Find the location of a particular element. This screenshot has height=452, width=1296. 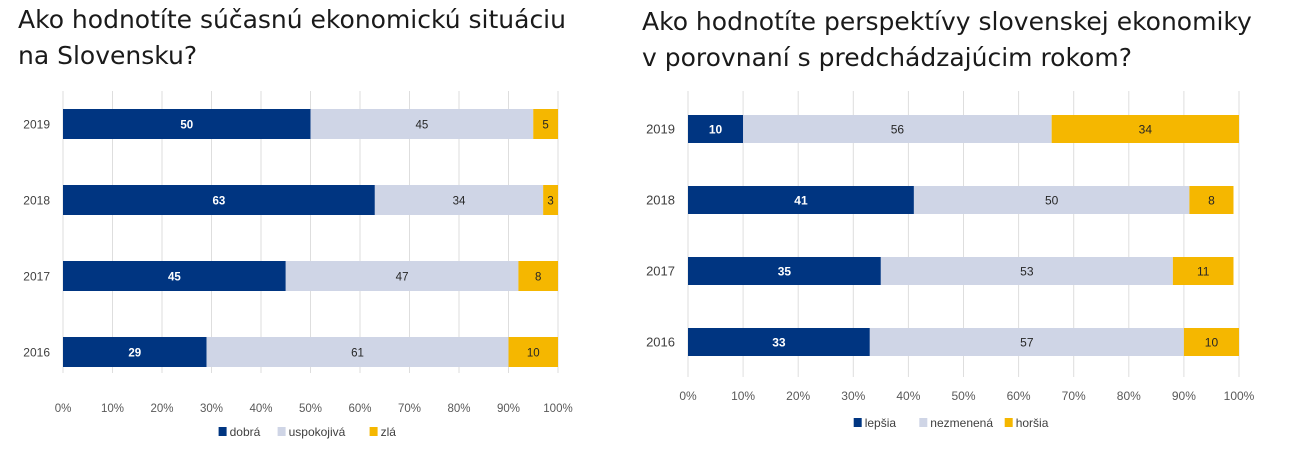

data-label: 29 is located at coordinates (134, 354).